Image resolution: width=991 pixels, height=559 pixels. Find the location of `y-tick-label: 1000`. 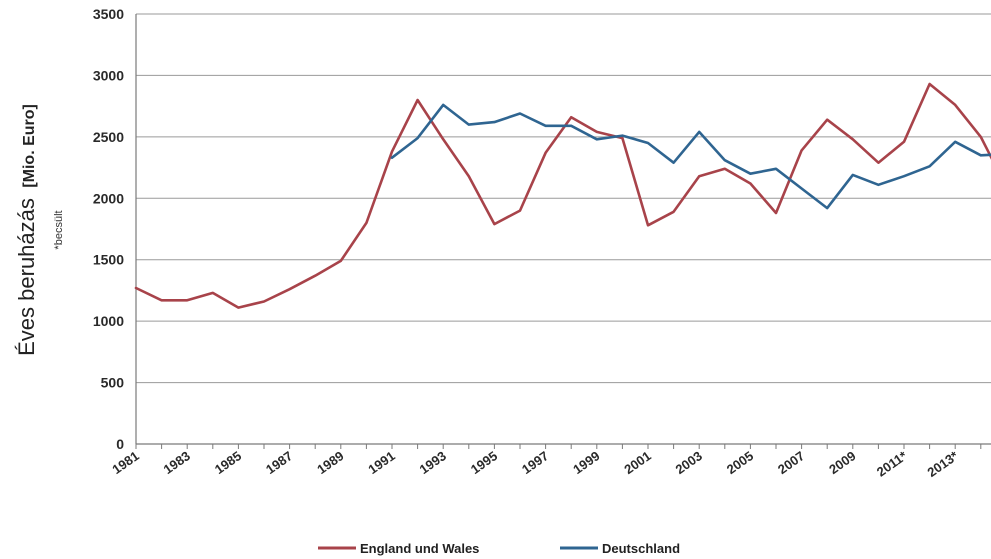

y-tick-label: 1000 is located at coordinates (108, 321).